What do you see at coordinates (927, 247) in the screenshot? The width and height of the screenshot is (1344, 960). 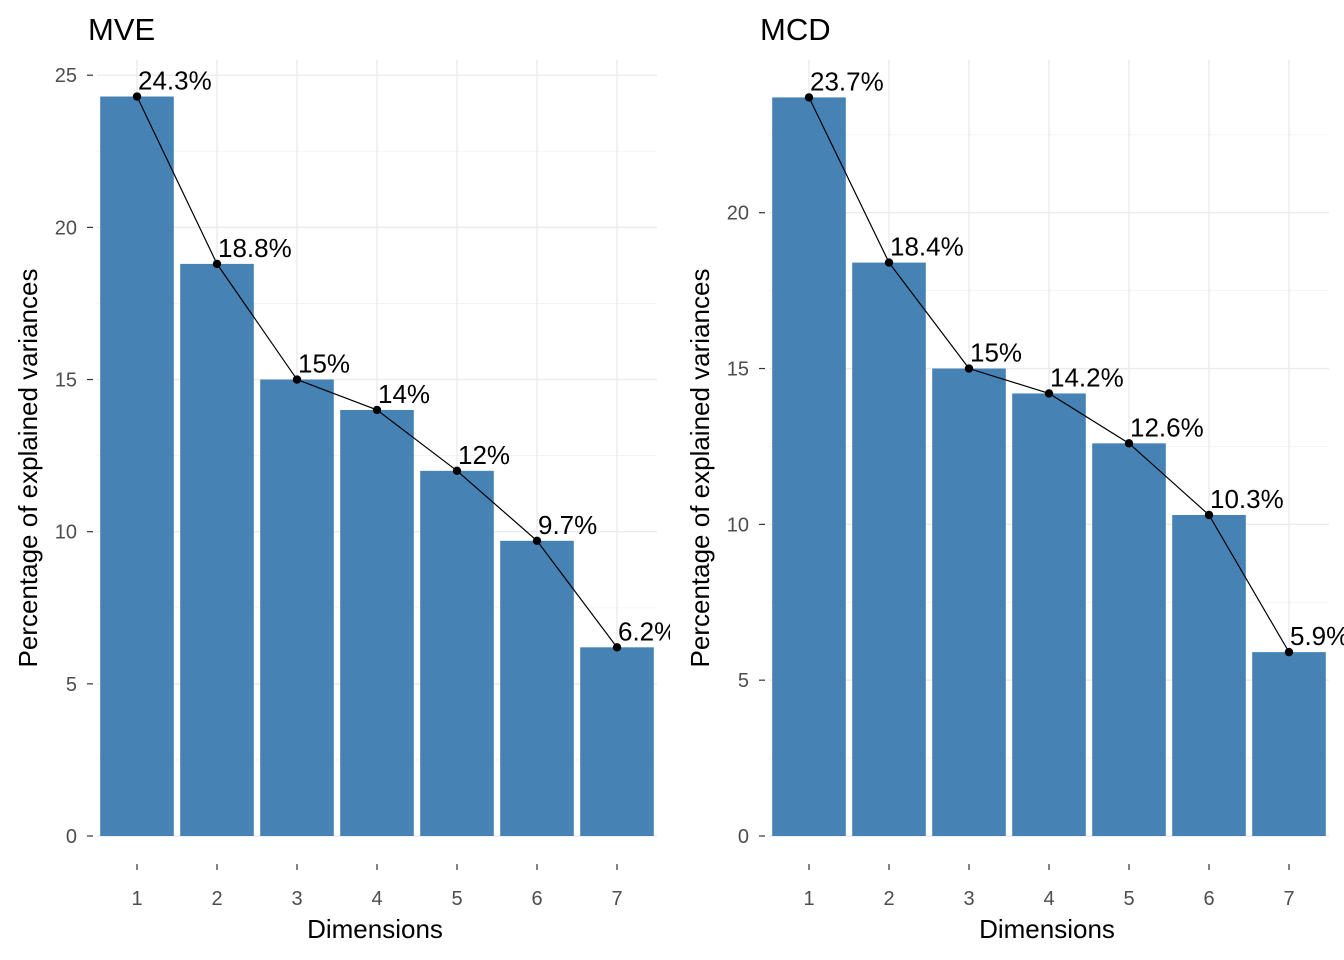 I see `data-label: 18.4%` at bounding box center [927, 247].